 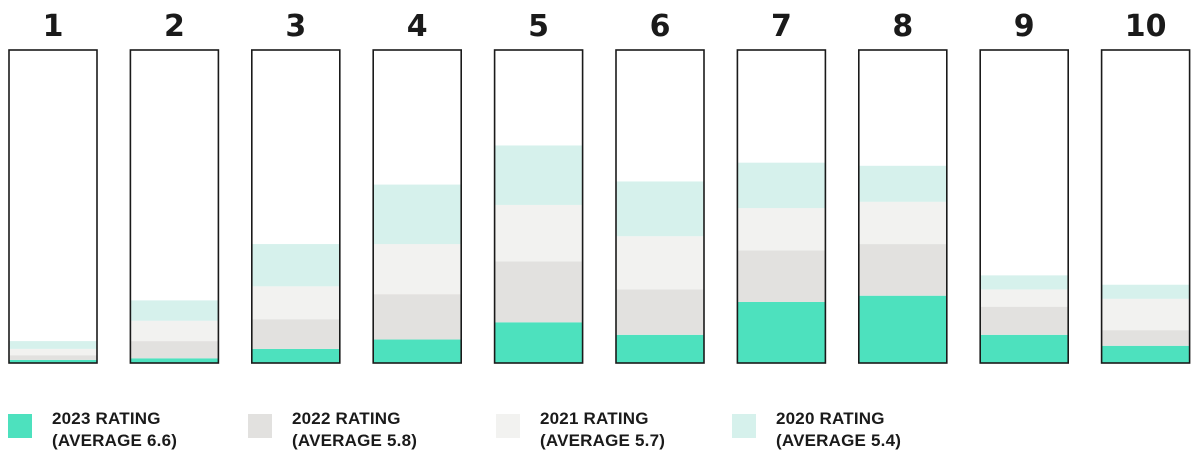 I want to click on legend-item-2022: 2022 RATING (AVERAGE 5.8), so click(x=332, y=430).